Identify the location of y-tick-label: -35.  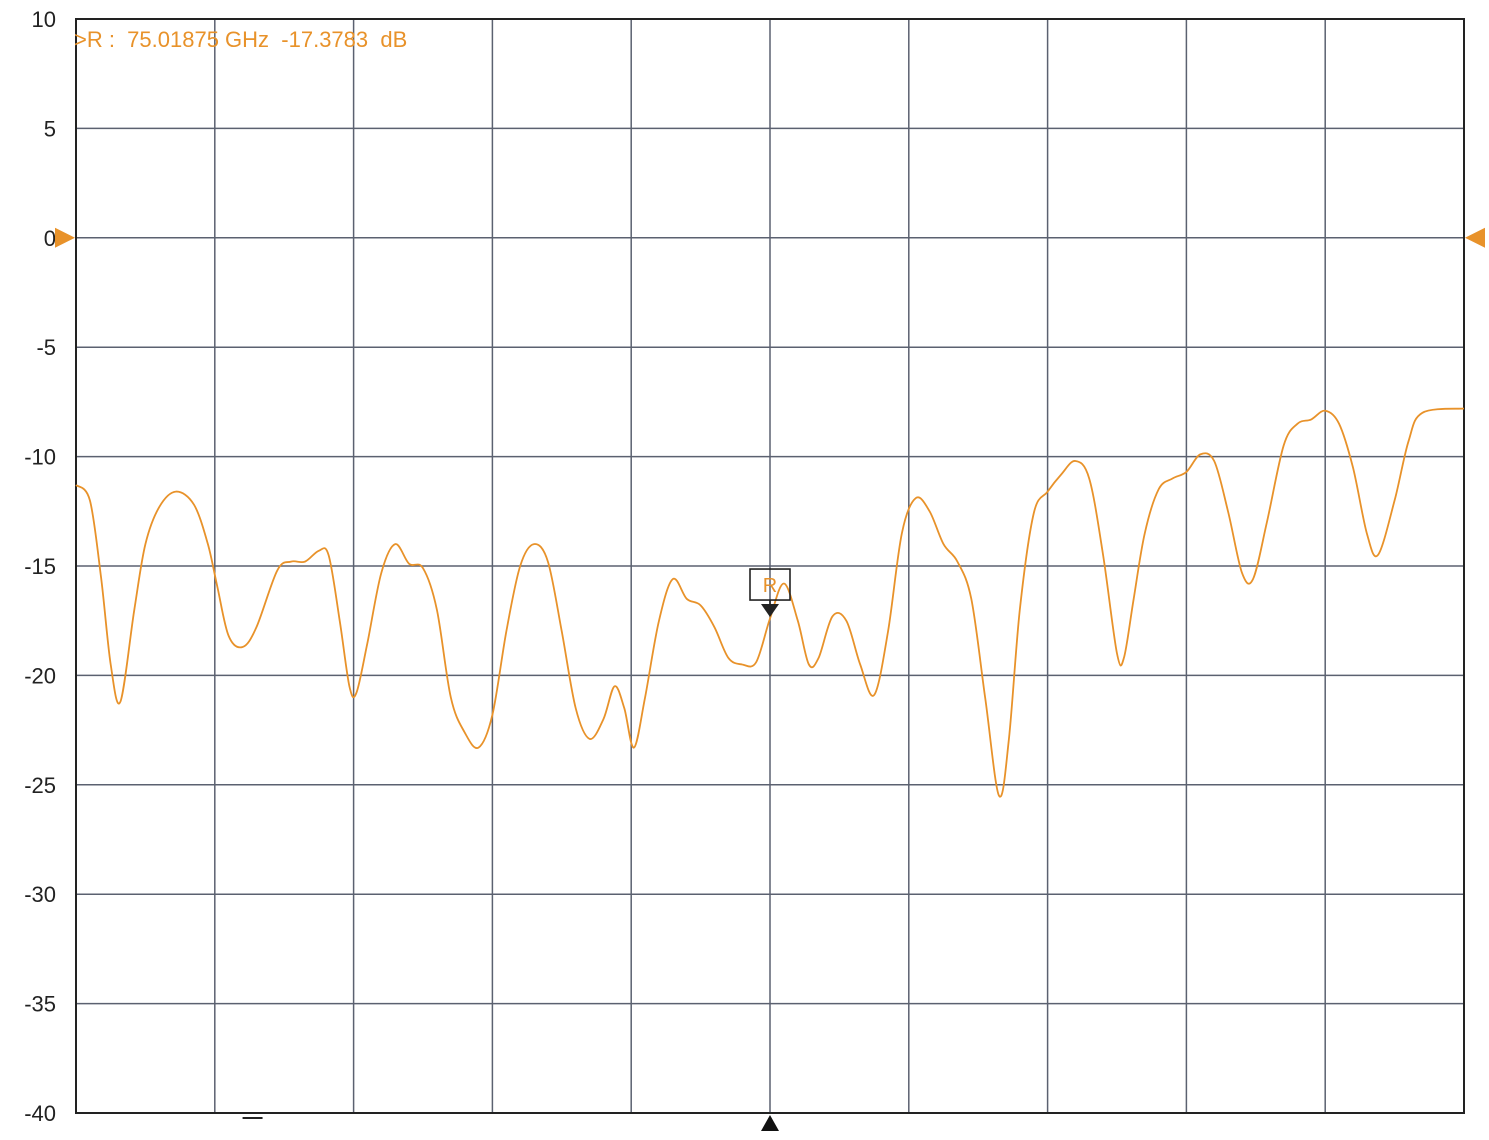
(40, 1004).